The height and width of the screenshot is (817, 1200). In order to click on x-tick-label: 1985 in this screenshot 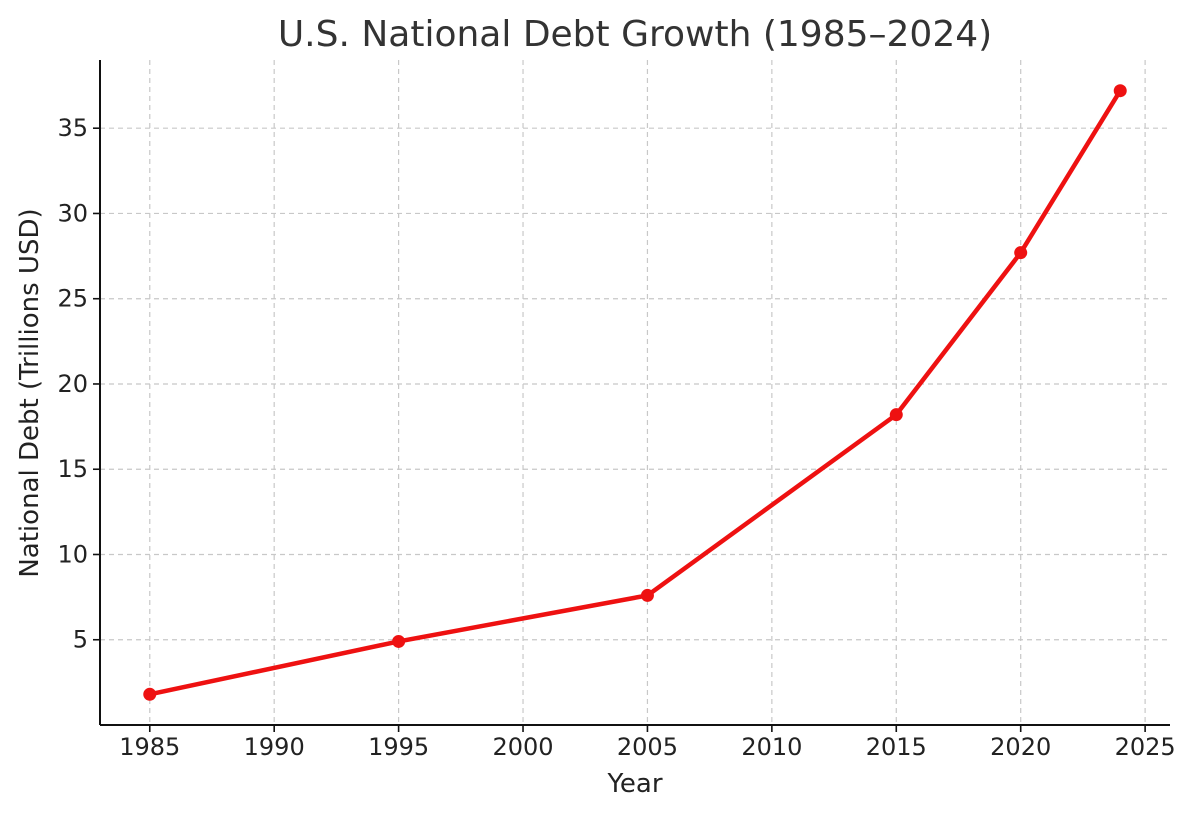, I will do `click(149, 747)`.